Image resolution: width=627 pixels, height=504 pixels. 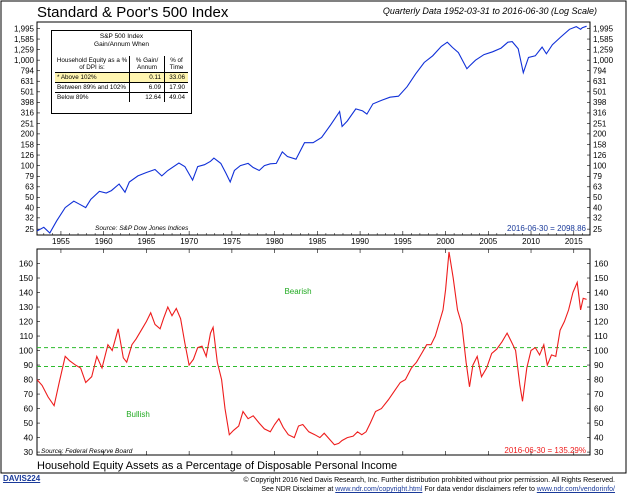 What do you see at coordinates (545, 450) in the screenshot?
I see `bottom-last-value: 2016-06-30 = 135.29%` at bounding box center [545, 450].